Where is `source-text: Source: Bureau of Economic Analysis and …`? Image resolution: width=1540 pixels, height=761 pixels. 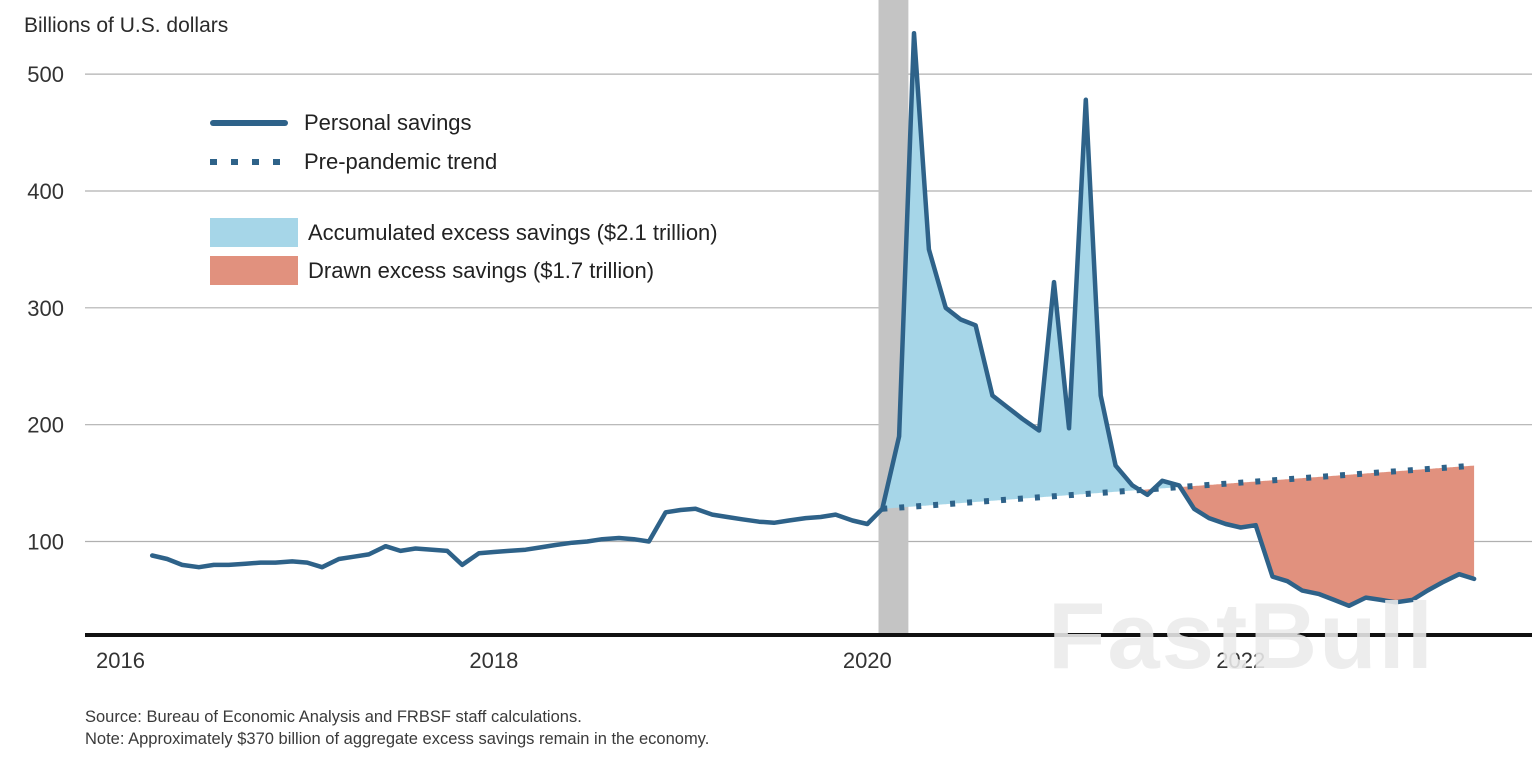
source-text: Source: Bureau of Economic Analysis and … is located at coordinates (333, 717).